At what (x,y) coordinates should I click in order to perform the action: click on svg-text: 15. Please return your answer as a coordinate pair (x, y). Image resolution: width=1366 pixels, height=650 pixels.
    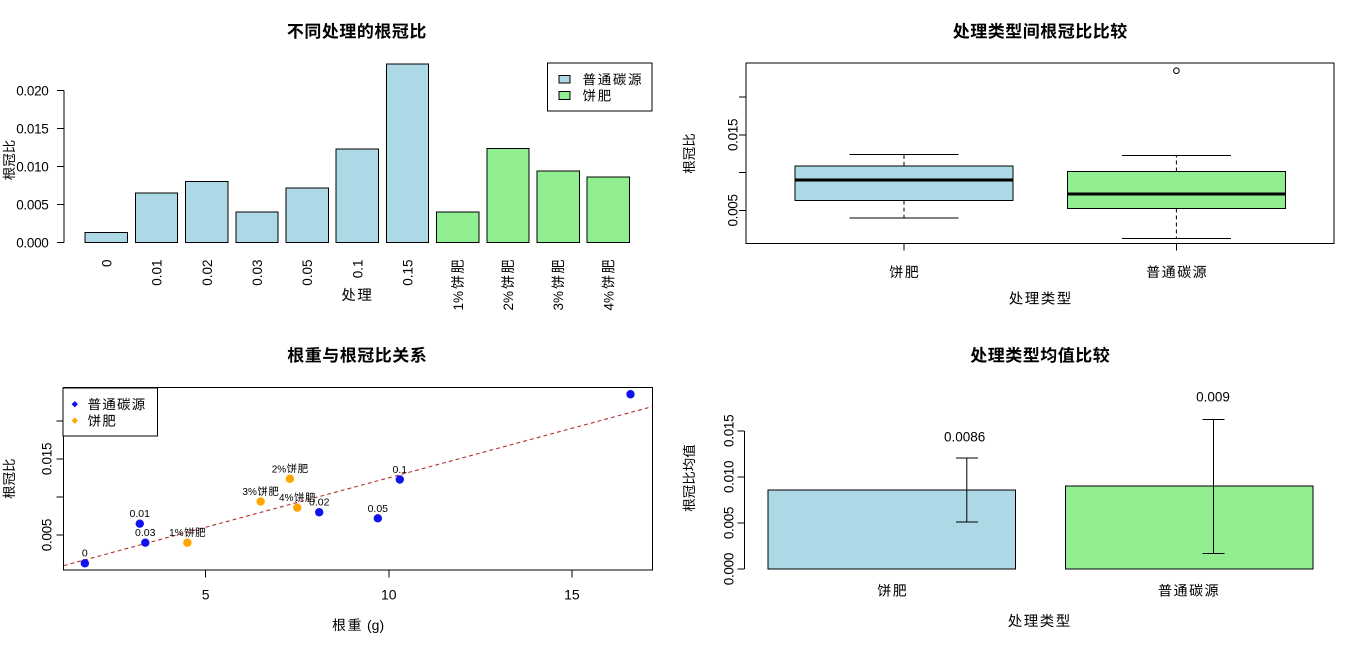
    Looking at the image, I should click on (572, 595).